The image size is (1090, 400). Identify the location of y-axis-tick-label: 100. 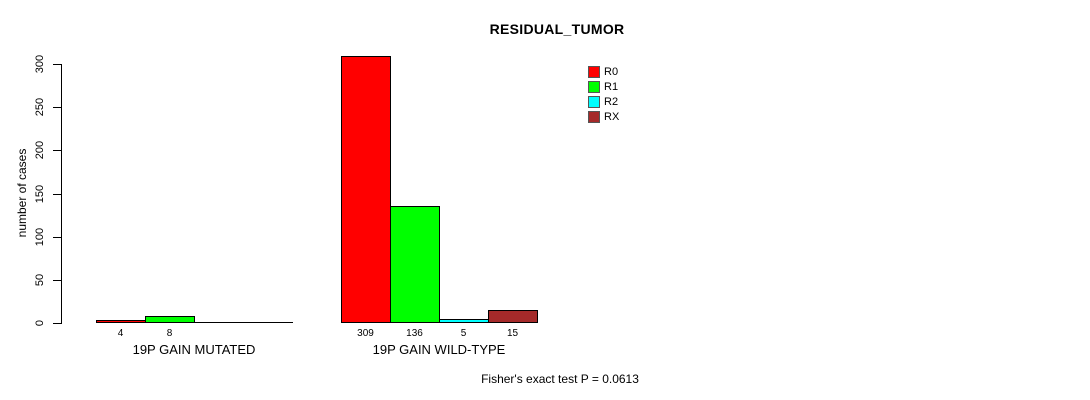
(40, 237).